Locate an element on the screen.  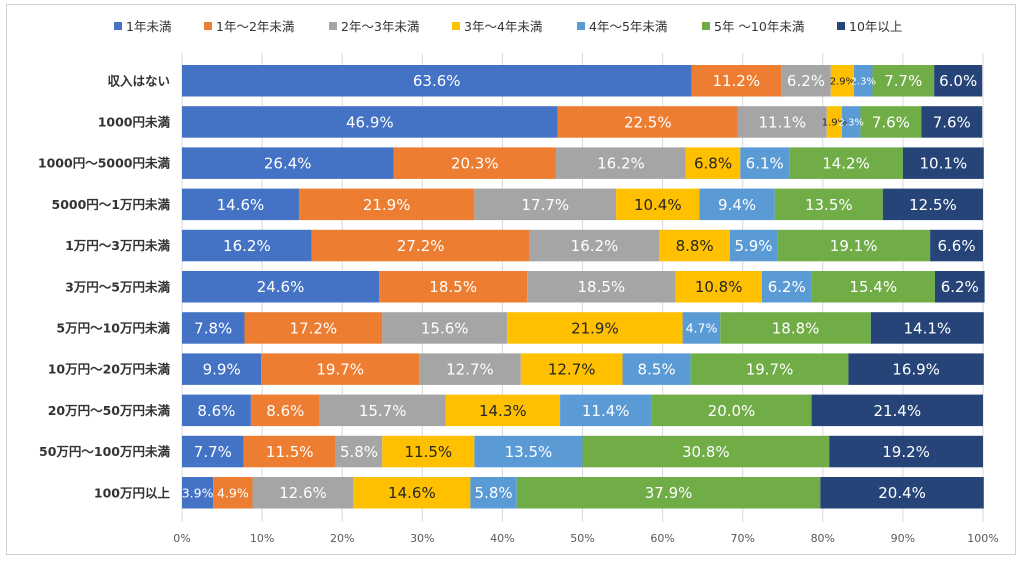
data-label: 20.3% is located at coordinates (475, 164).